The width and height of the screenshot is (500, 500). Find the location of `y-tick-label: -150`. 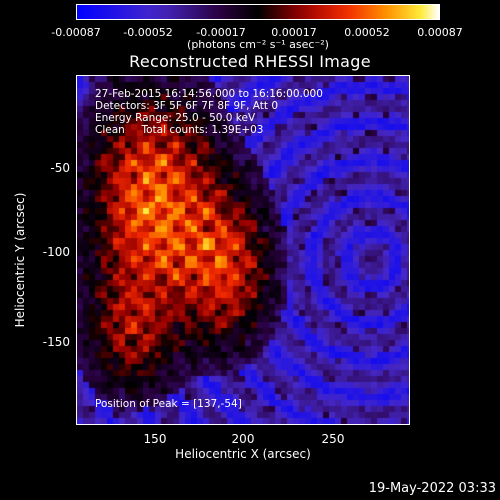

y-tick-label: -150 is located at coordinates (56, 342).